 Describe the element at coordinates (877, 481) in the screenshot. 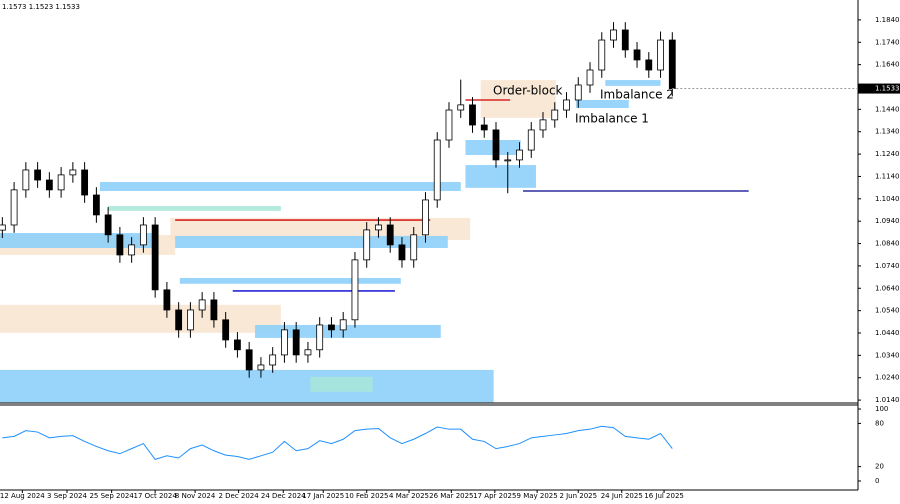

I see `rsi-tick-label: 0` at that location.